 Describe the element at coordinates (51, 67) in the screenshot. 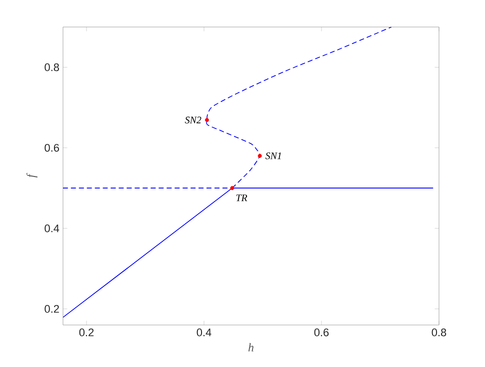

I see `y-tick-label: 0.8` at that location.